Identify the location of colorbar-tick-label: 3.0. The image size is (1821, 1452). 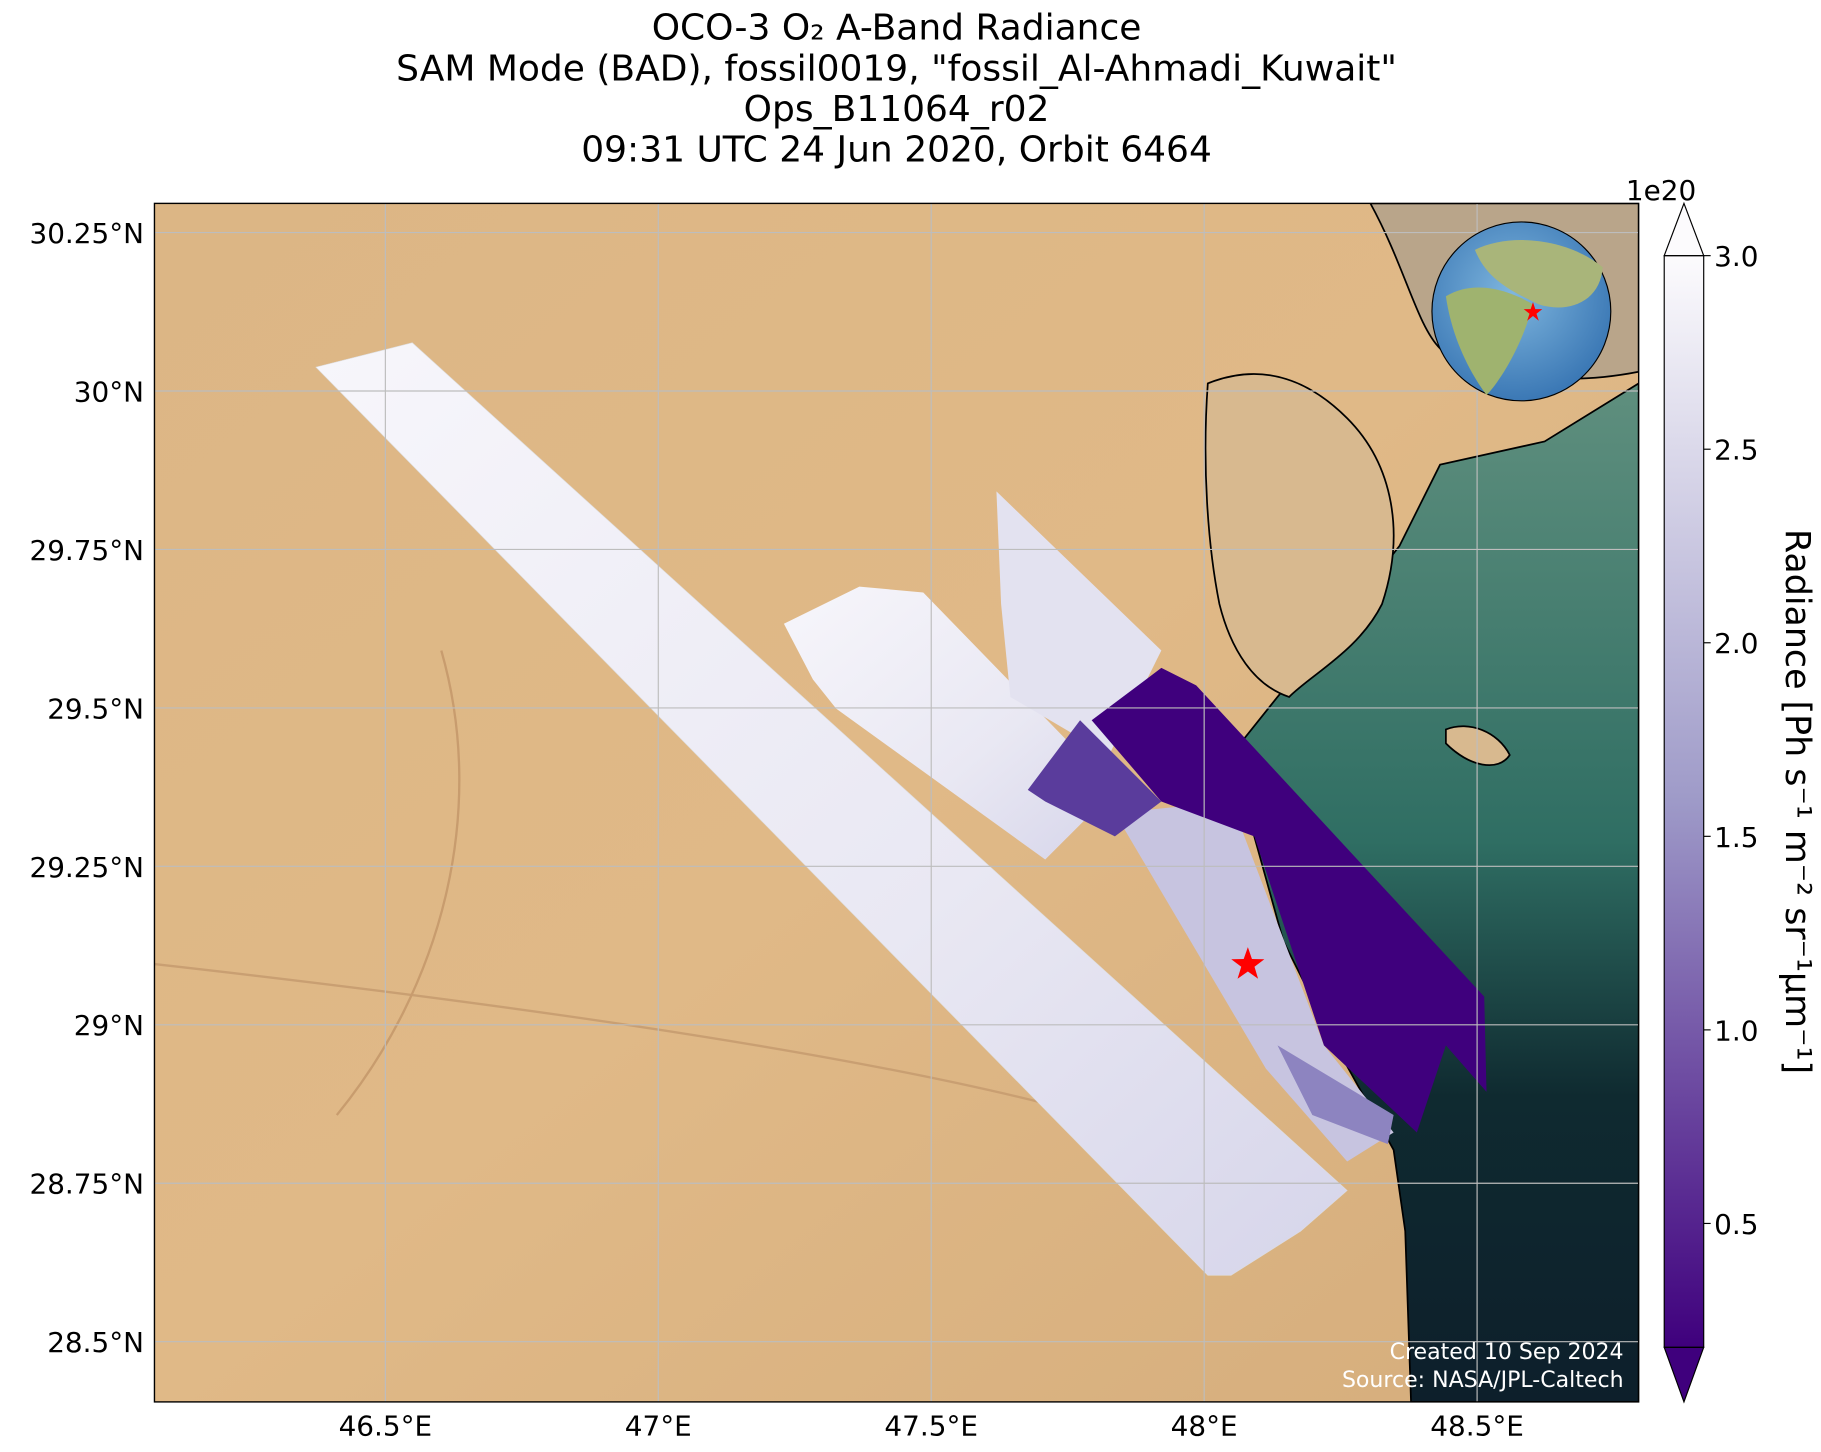
(1736, 256).